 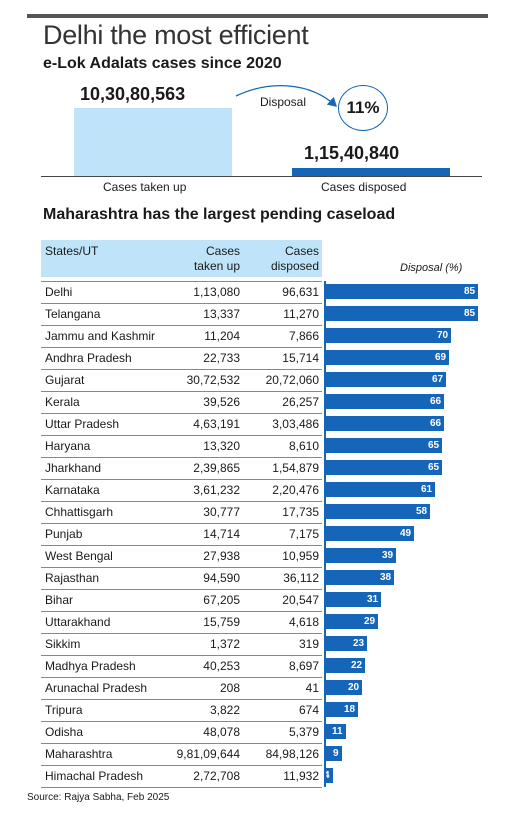 What do you see at coordinates (301, 776) in the screenshot?
I see `cases-disposed-cell: 11,932` at bounding box center [301, 776].